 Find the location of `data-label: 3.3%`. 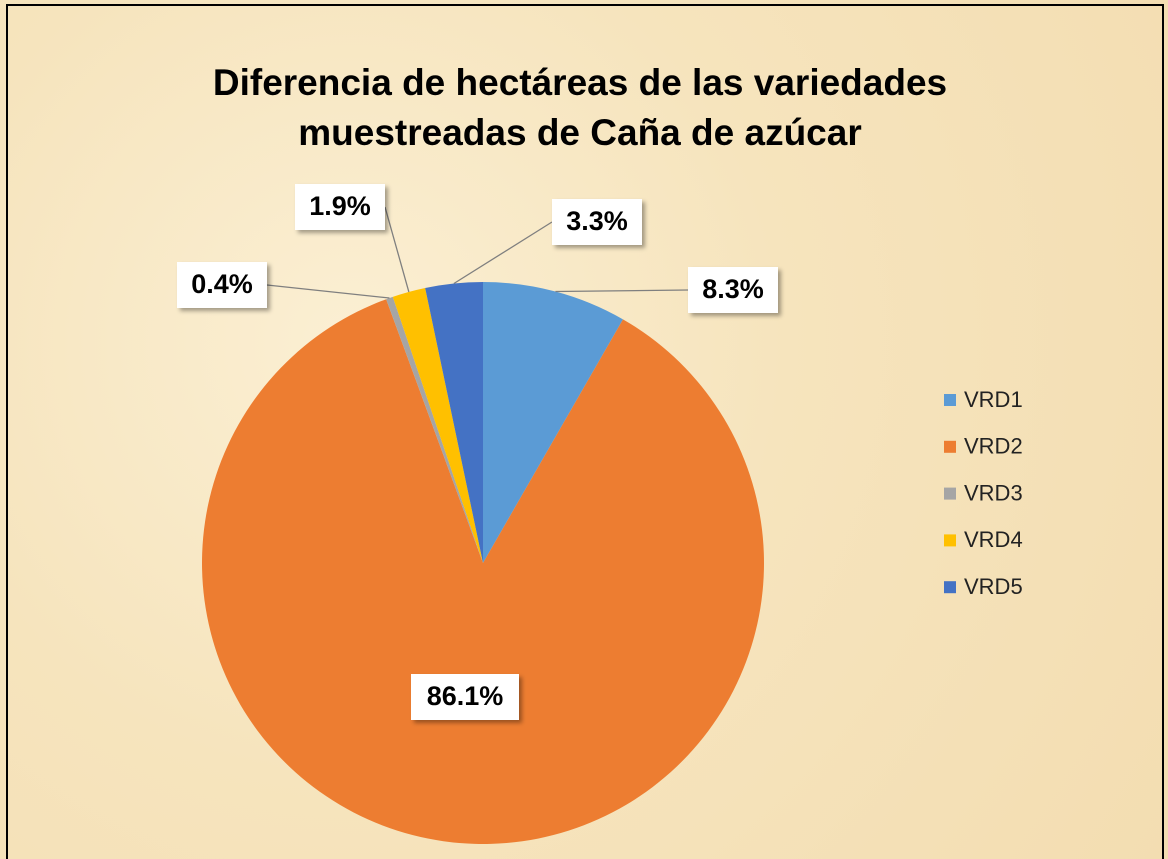

data-label: 3.3% is located at coordinates (597, 221).